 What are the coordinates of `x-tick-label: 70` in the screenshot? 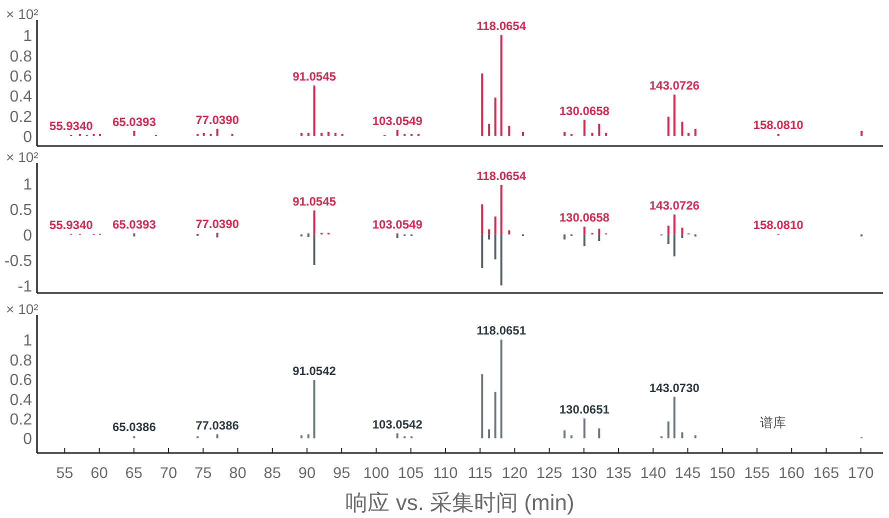 It's located at (169, 473).